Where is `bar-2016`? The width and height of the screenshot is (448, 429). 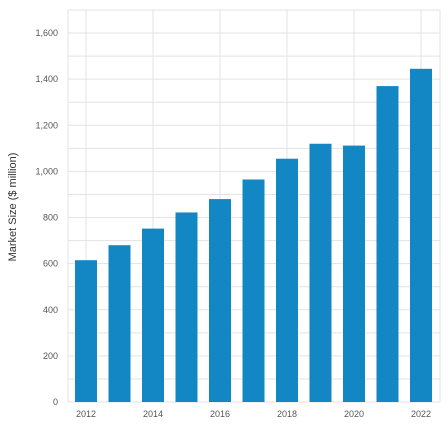 bar-2016 is located at coordinates (220, 300).